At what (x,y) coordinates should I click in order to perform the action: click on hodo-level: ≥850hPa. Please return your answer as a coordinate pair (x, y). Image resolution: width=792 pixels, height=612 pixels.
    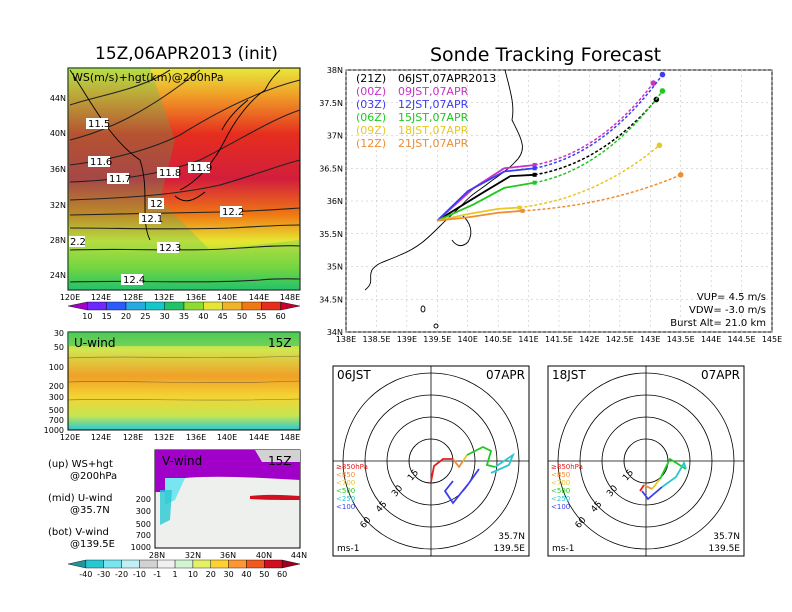
    Looking at the image, I should click on (352, 467).